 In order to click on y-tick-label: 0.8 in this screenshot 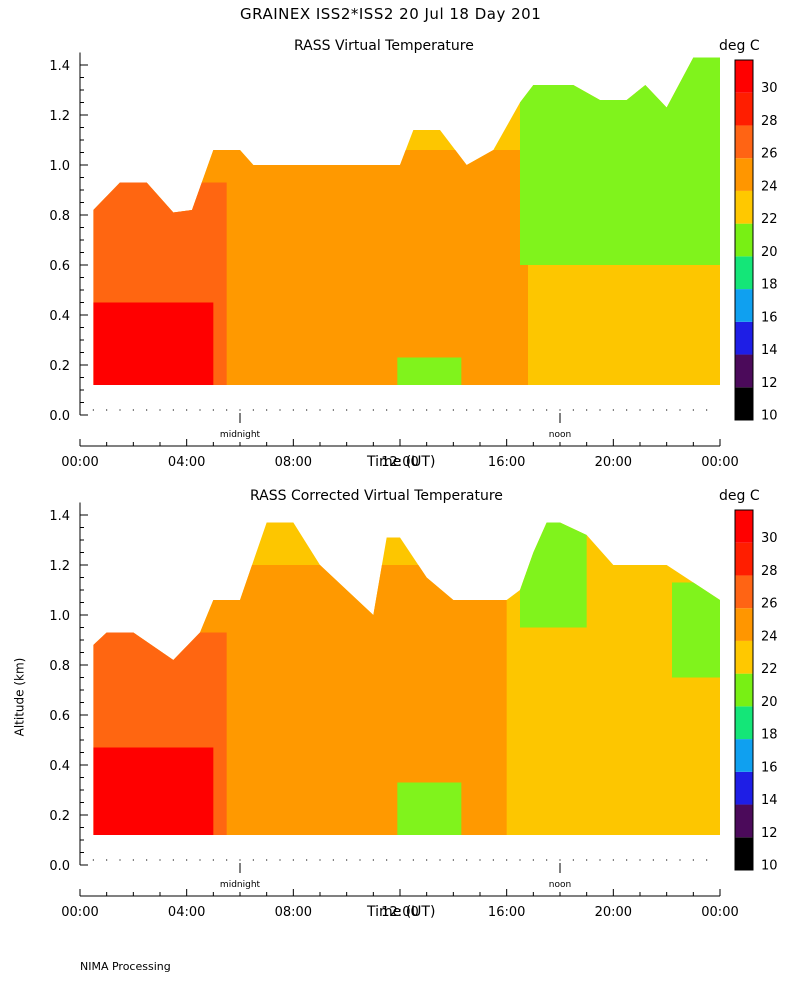, I will do `click(59, 666)`.